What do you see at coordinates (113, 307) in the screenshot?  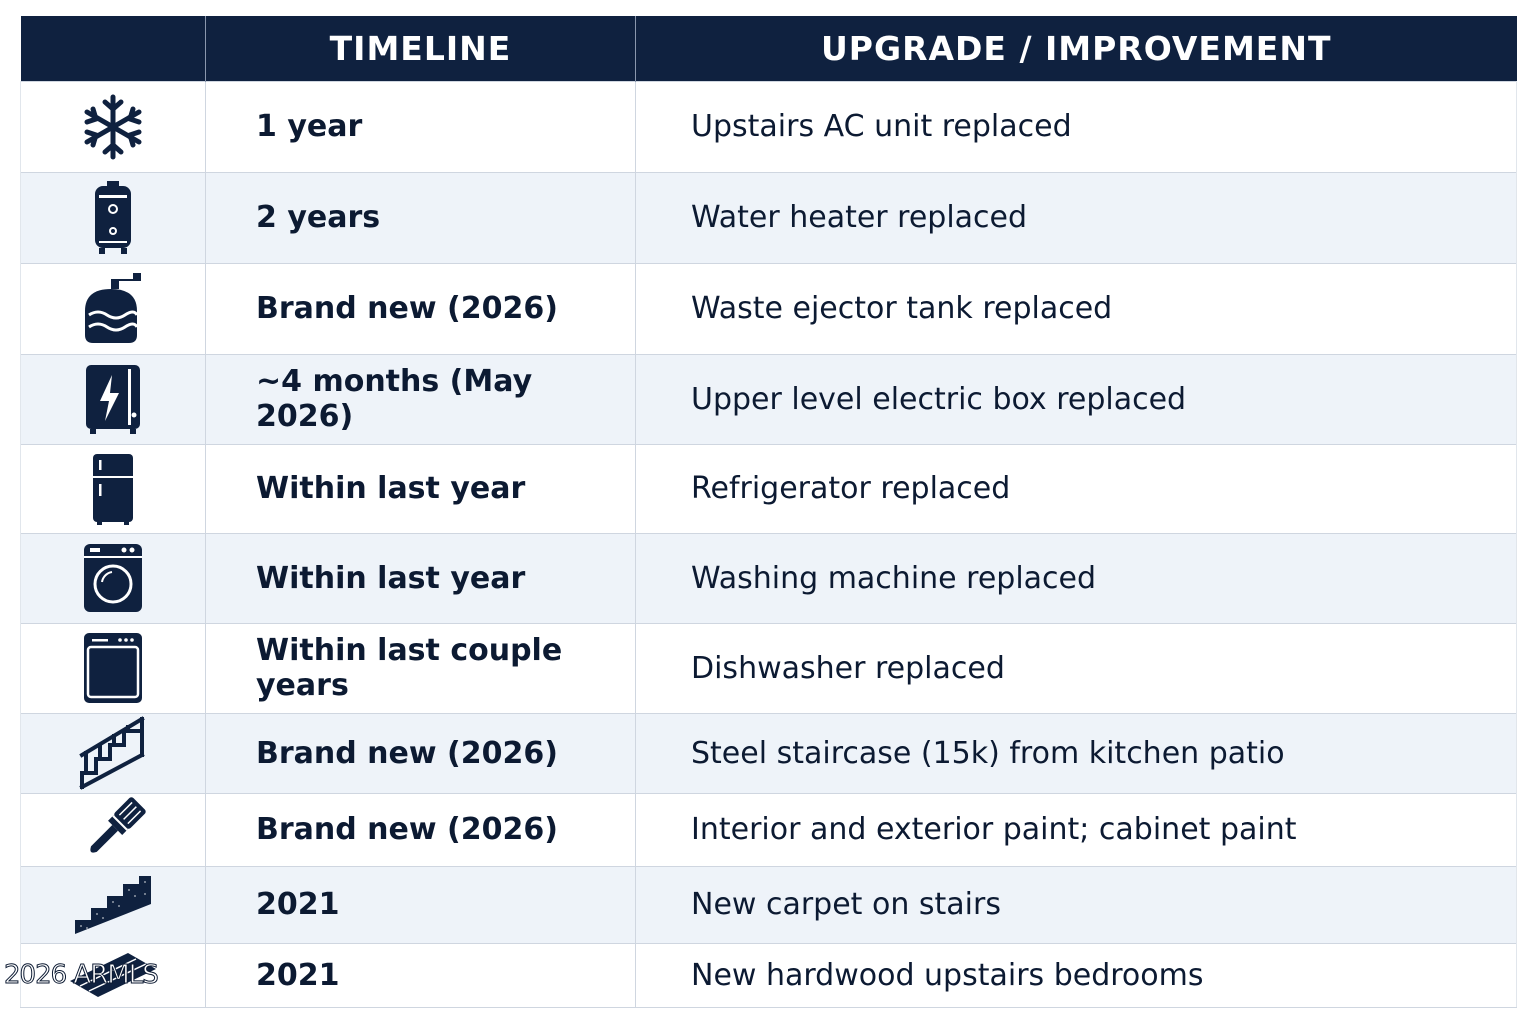 I see `tank-icon` at bounding box center [113, 307].